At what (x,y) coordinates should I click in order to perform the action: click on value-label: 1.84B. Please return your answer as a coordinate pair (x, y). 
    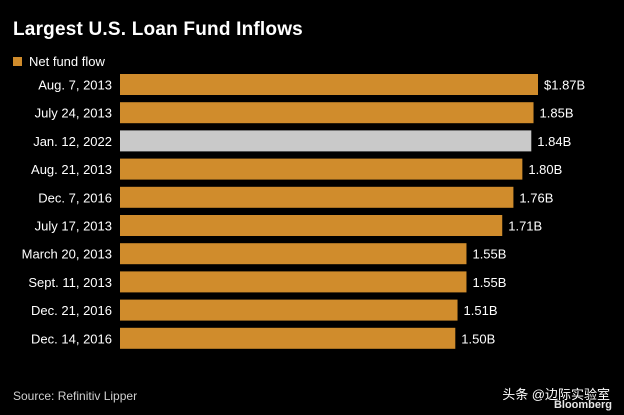
    Looking at the image, I should click on (554, 141).